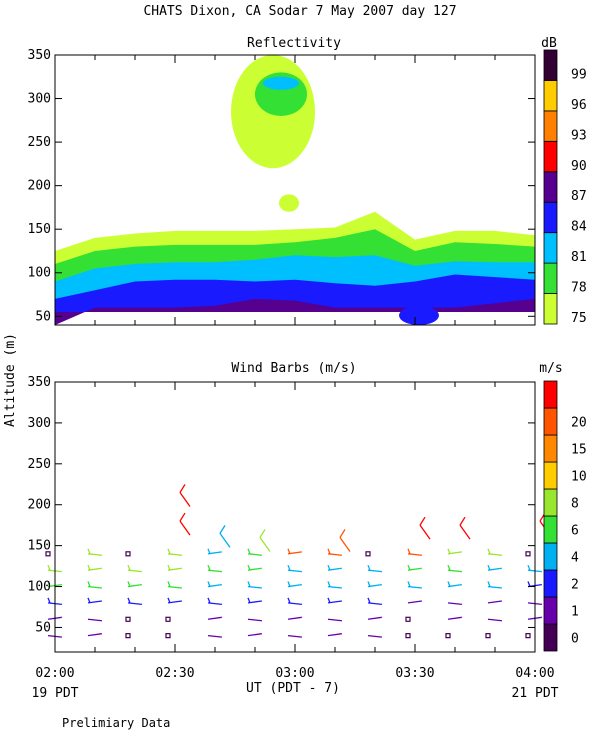  Describe the element at coordinates (43, 627) in the screenshot. I see `wind-ytick-label: 50` at that location.